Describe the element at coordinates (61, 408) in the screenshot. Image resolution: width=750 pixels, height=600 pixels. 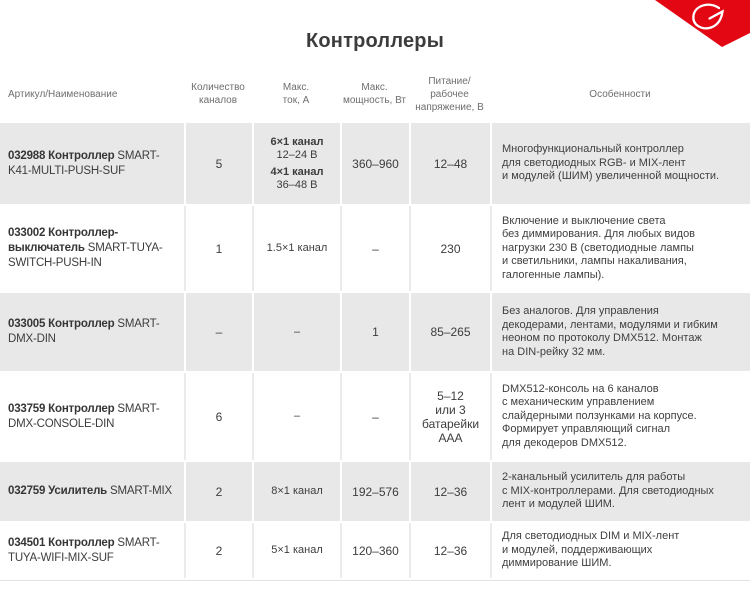
I see `article-code: 033759 Контроллер` at that location.